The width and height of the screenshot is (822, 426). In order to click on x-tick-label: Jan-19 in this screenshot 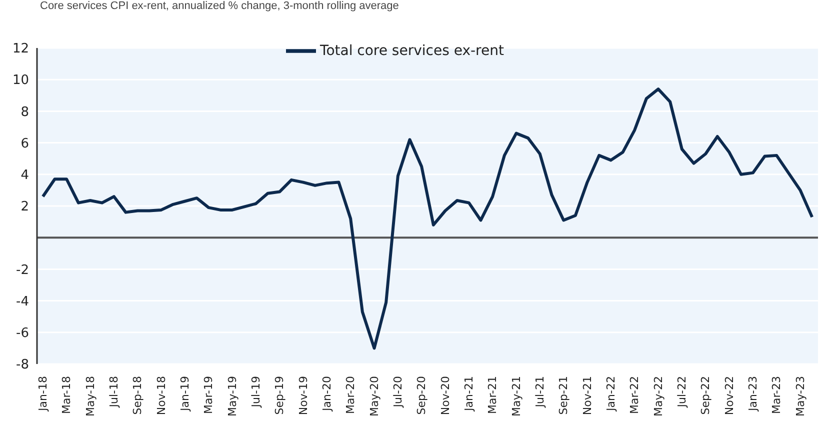, I will do `click(185, 394)`.